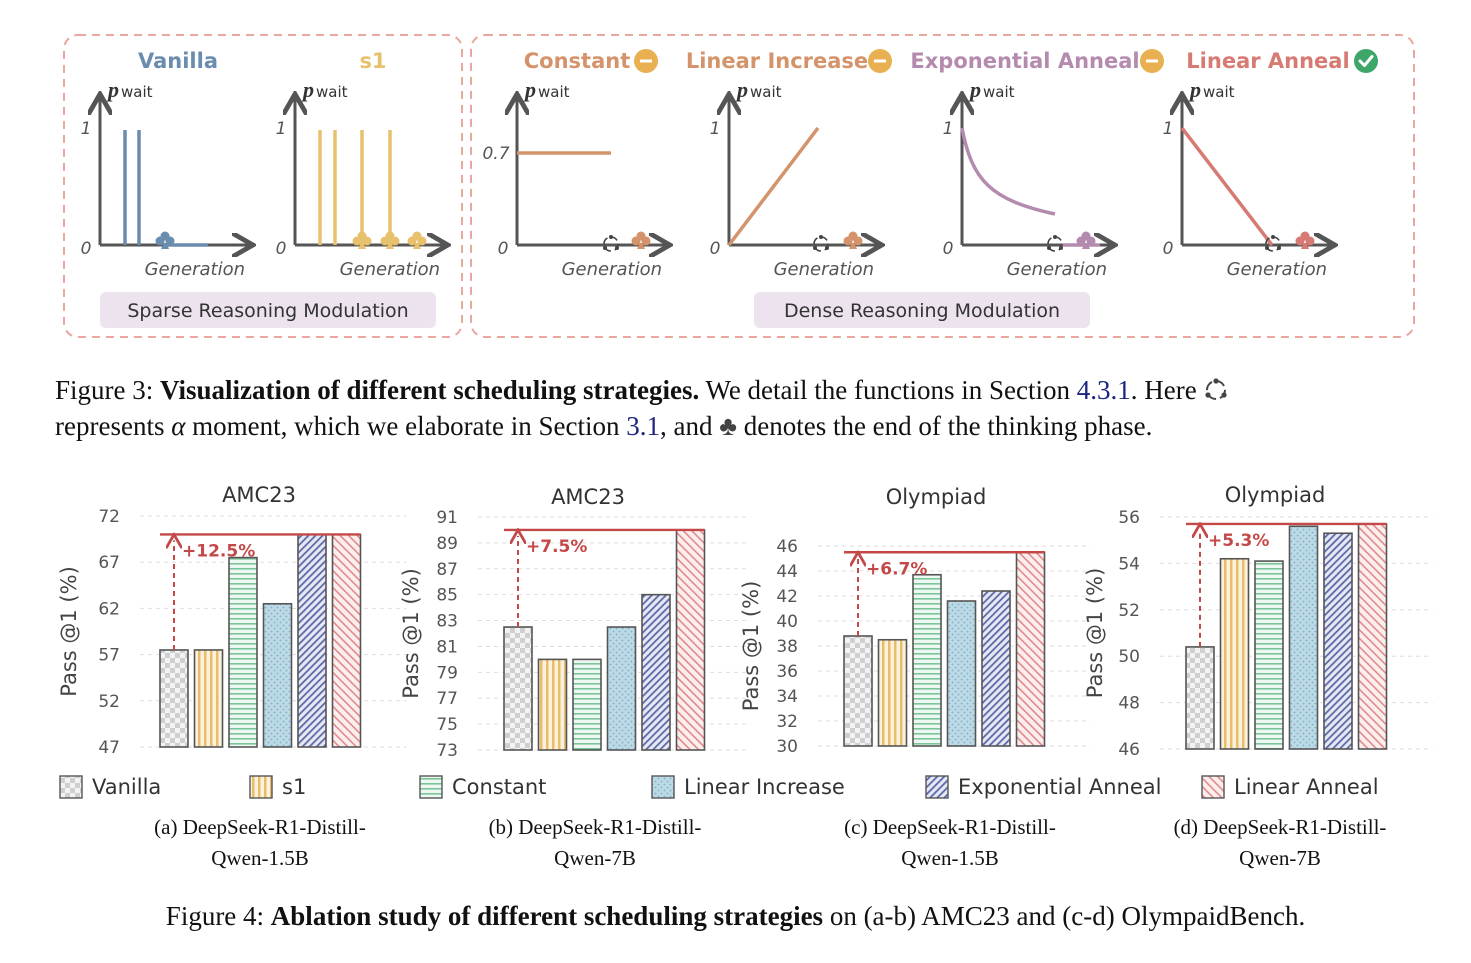 Image resolution: width=1471 pixels, height=963 pixels. What do you see at coordinates (1067, 916) in the screenshot?
I see `caption-text: on (a-b) AMC23 and (c-d) OlympaidBench.` at bounding box center [1067, 916].